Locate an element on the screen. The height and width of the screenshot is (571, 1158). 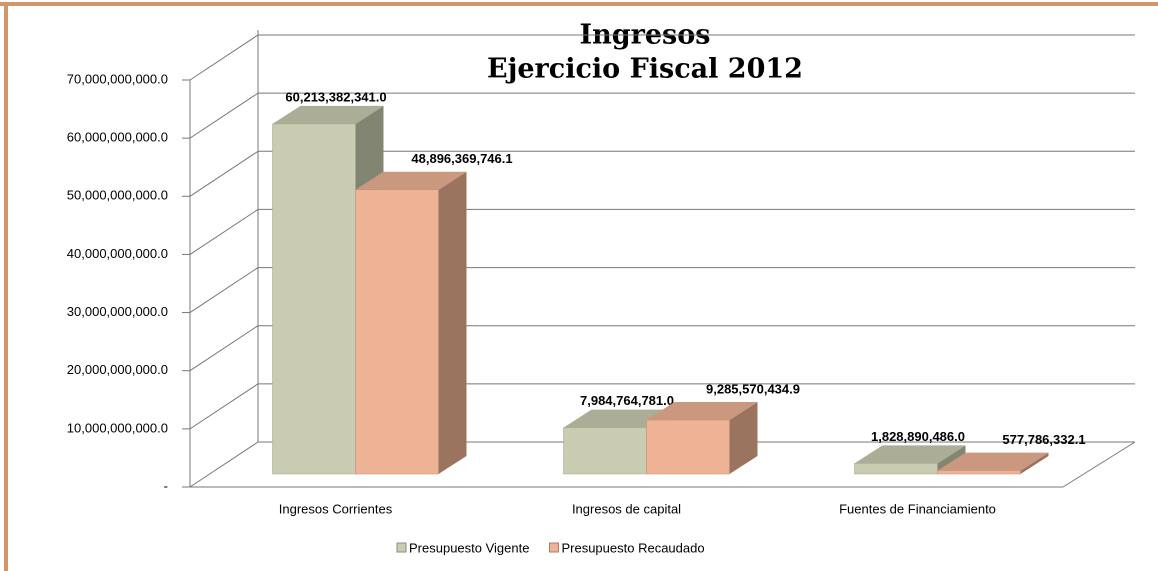
y-tick-label: 10,000,000,000.0 is located at coordinates (117, 427).